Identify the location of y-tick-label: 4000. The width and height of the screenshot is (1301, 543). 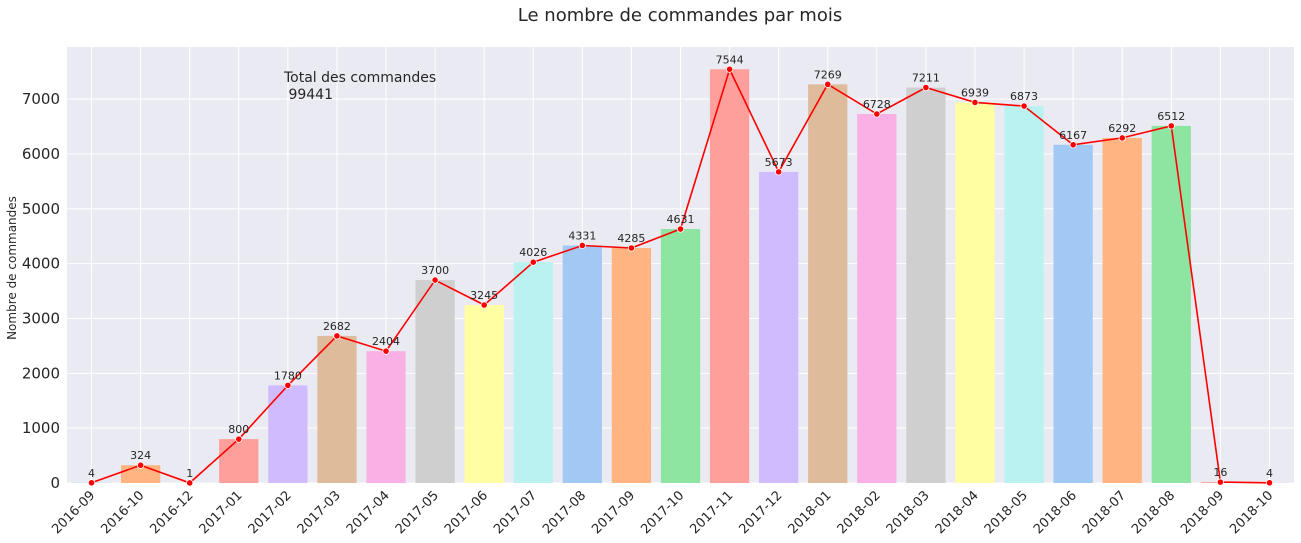
(41, 264).